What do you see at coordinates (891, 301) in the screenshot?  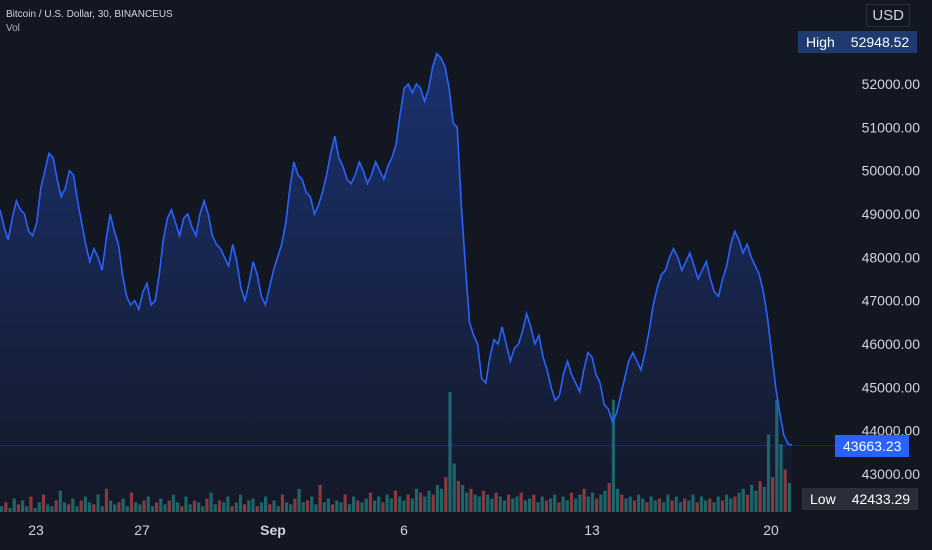 I see `y-tick-label: 47000.00` at bounding box center [891, 301].